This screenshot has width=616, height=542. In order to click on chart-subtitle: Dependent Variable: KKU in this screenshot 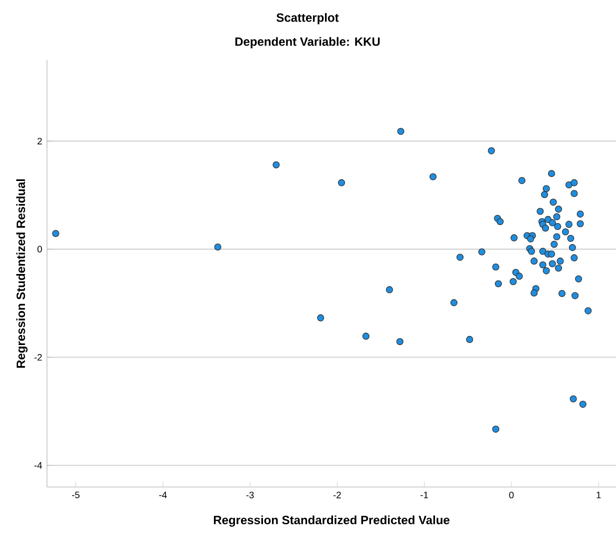, I will do `click(307, 42)`.